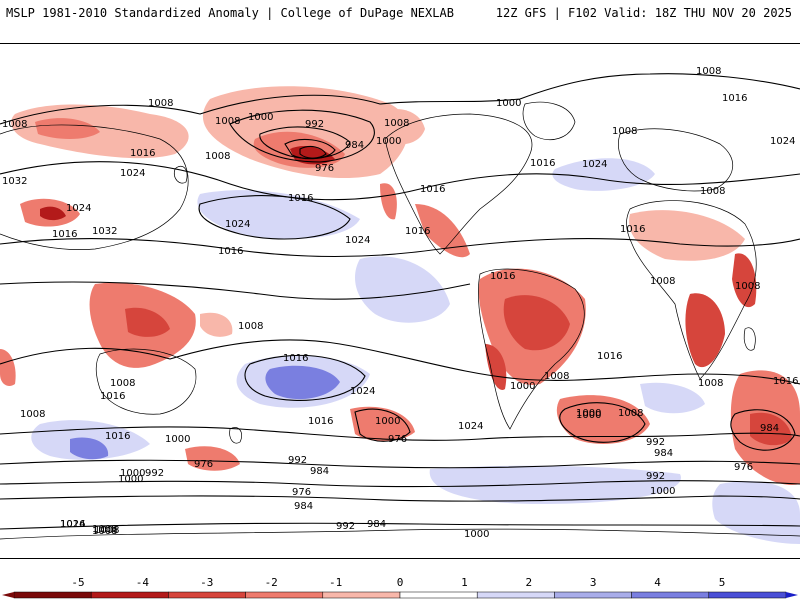 The height and width of the screenshot is (600, 800). Describe the element at coordinates (657, 582) in the screenshot. I see `colorbar-tick-label: 4` at that location.